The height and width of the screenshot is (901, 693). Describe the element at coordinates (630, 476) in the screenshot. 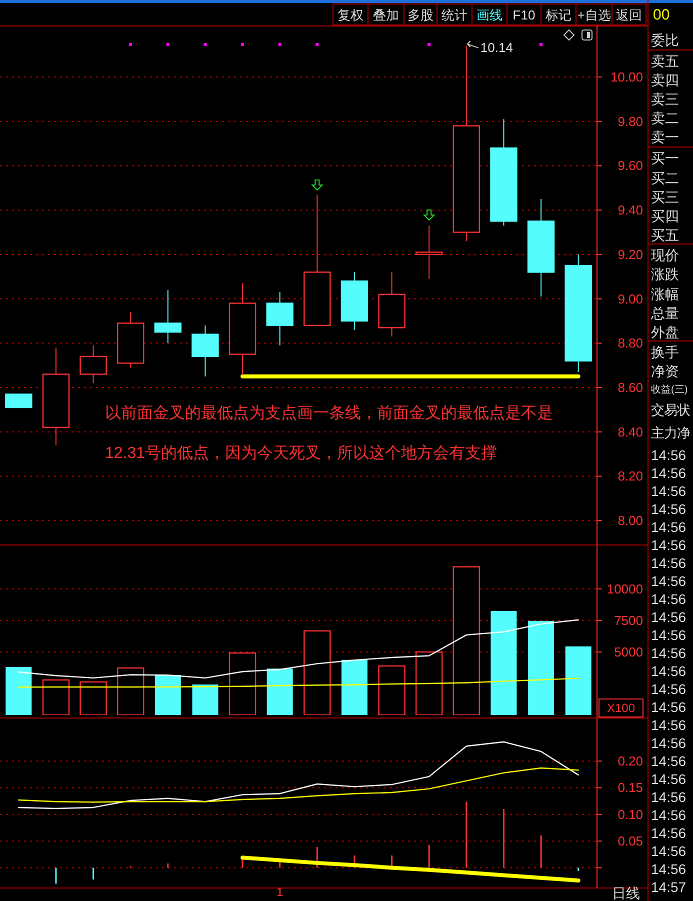

I see `y-tick-label: 8.20` at that location.